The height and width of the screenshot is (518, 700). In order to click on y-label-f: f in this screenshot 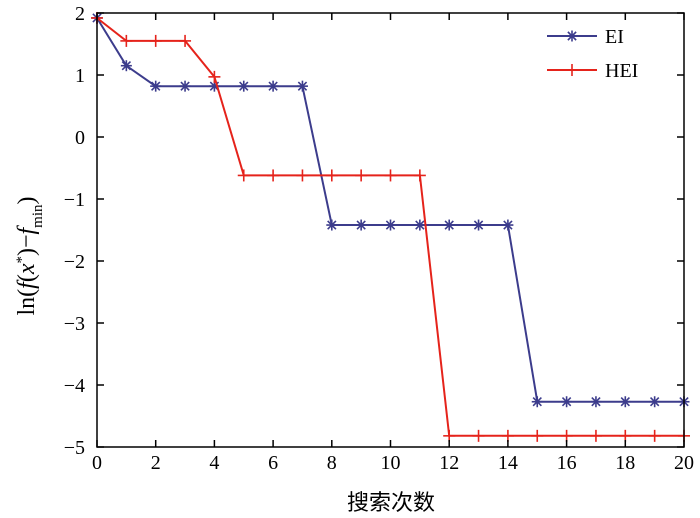, I will do `click(27, 284)`.